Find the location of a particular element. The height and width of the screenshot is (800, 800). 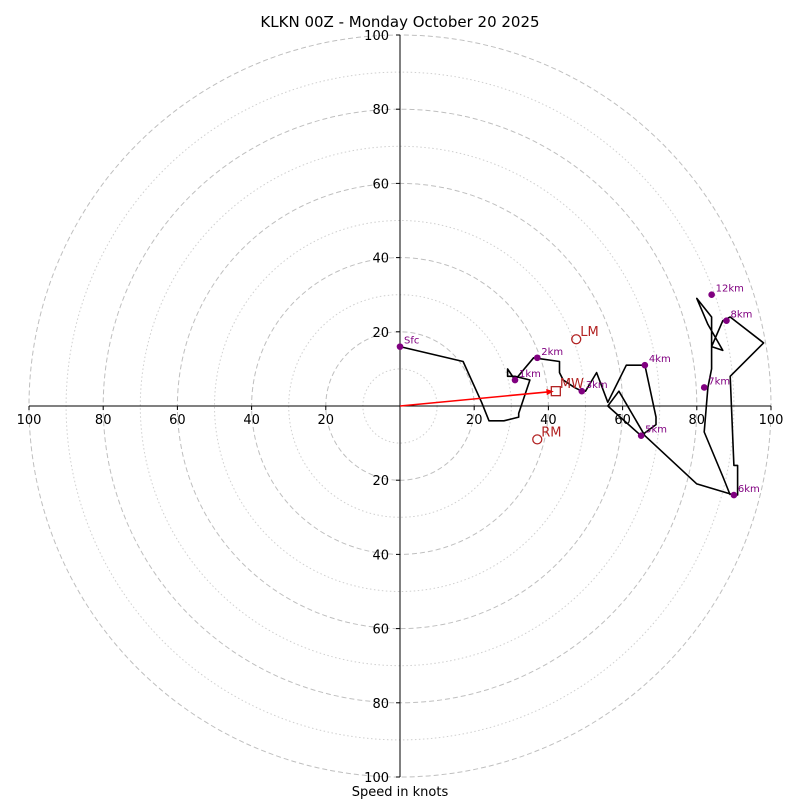

height-marker-label: 5km is located at coordinates (656, 430).